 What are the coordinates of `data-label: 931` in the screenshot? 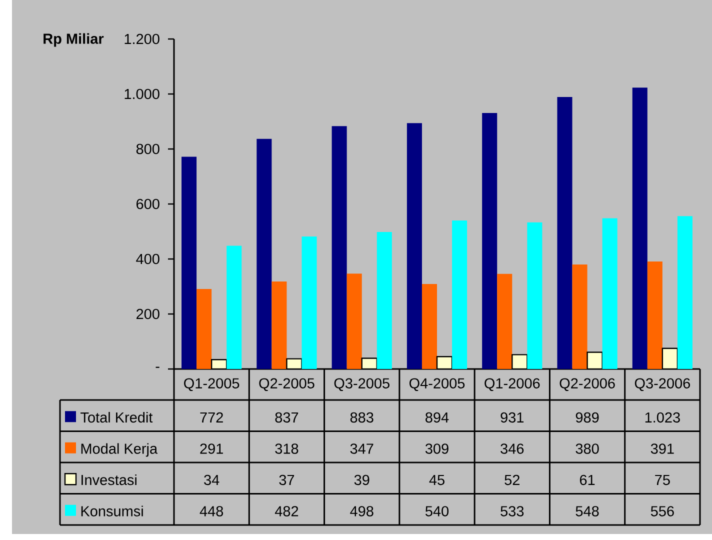 It's located at (512, 417).